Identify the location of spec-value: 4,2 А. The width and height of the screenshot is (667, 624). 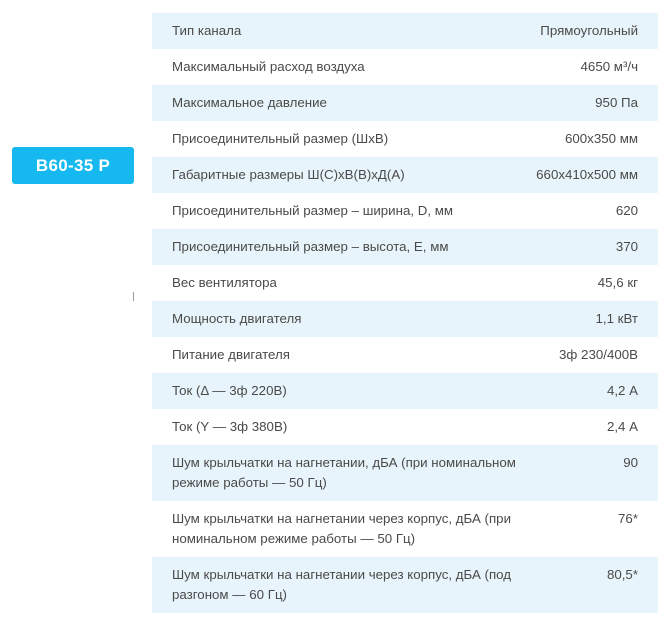
(597, 391).